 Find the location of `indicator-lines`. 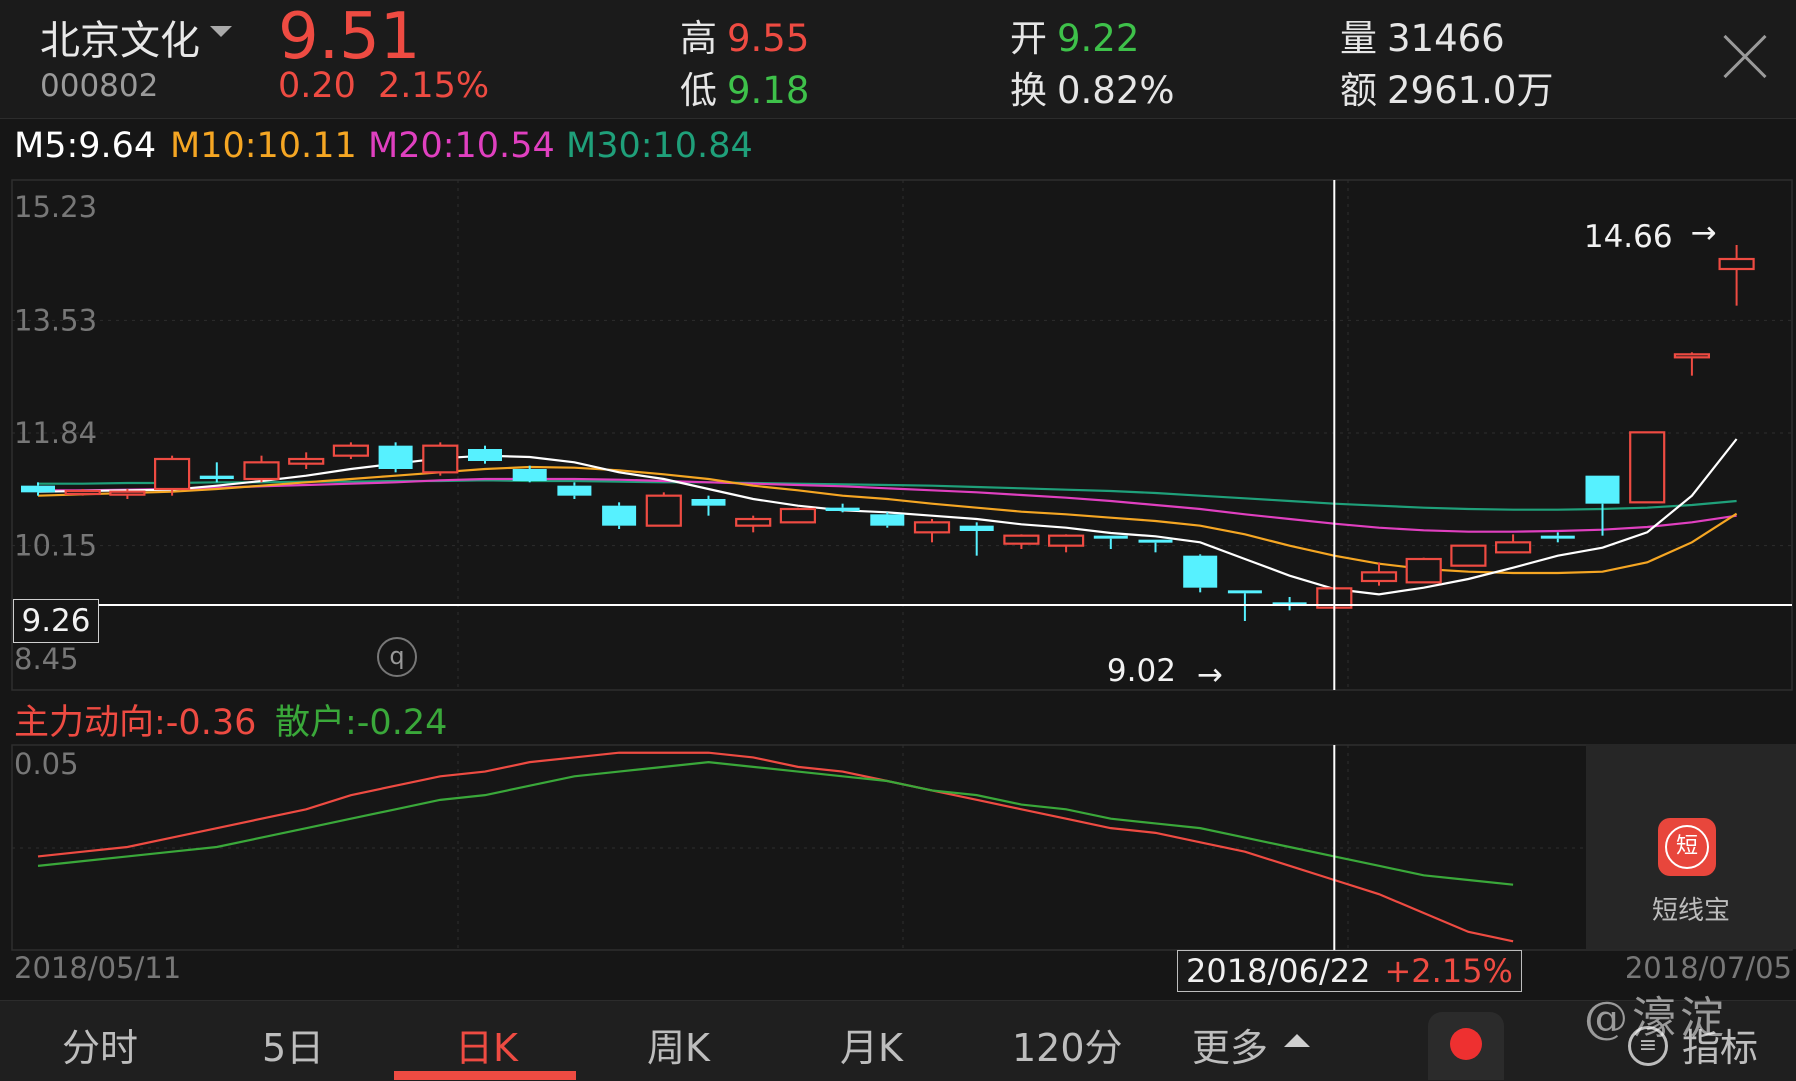

indicator-lines is located at coordinates (775, 847).